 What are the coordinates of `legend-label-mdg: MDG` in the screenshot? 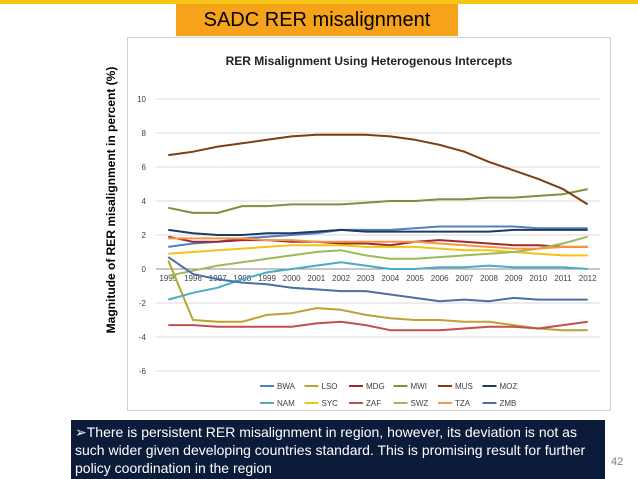 It's located at (375, 386).